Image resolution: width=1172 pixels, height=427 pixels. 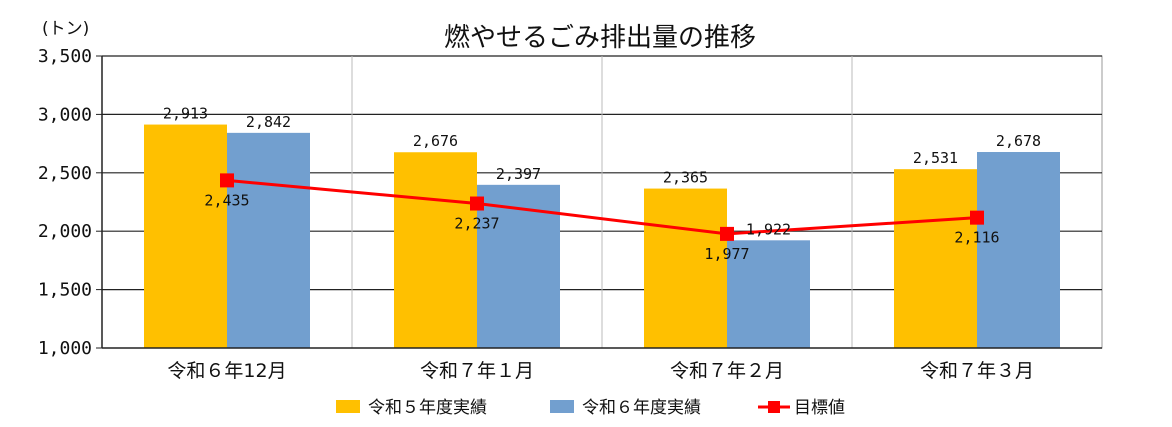 What do you see at coordinates (641, 408) in the screenshot?
I see `legend-label: 令和６年度実績` at bounding box center [641, 408].